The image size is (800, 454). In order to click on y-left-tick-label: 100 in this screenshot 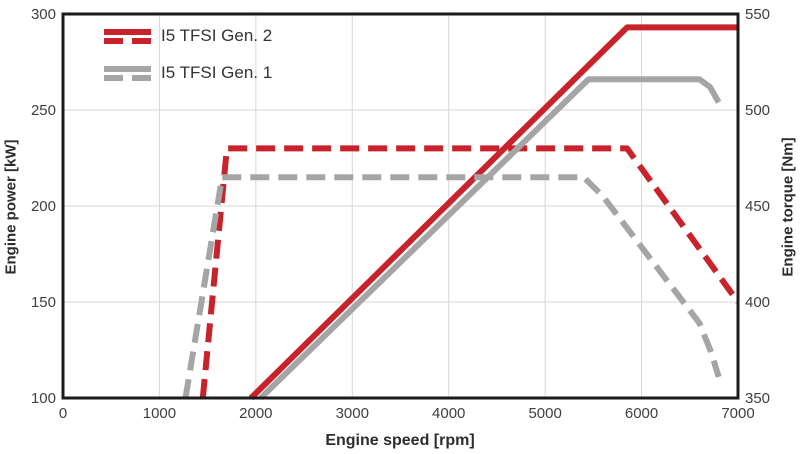, I will do `click(43, 398)`.